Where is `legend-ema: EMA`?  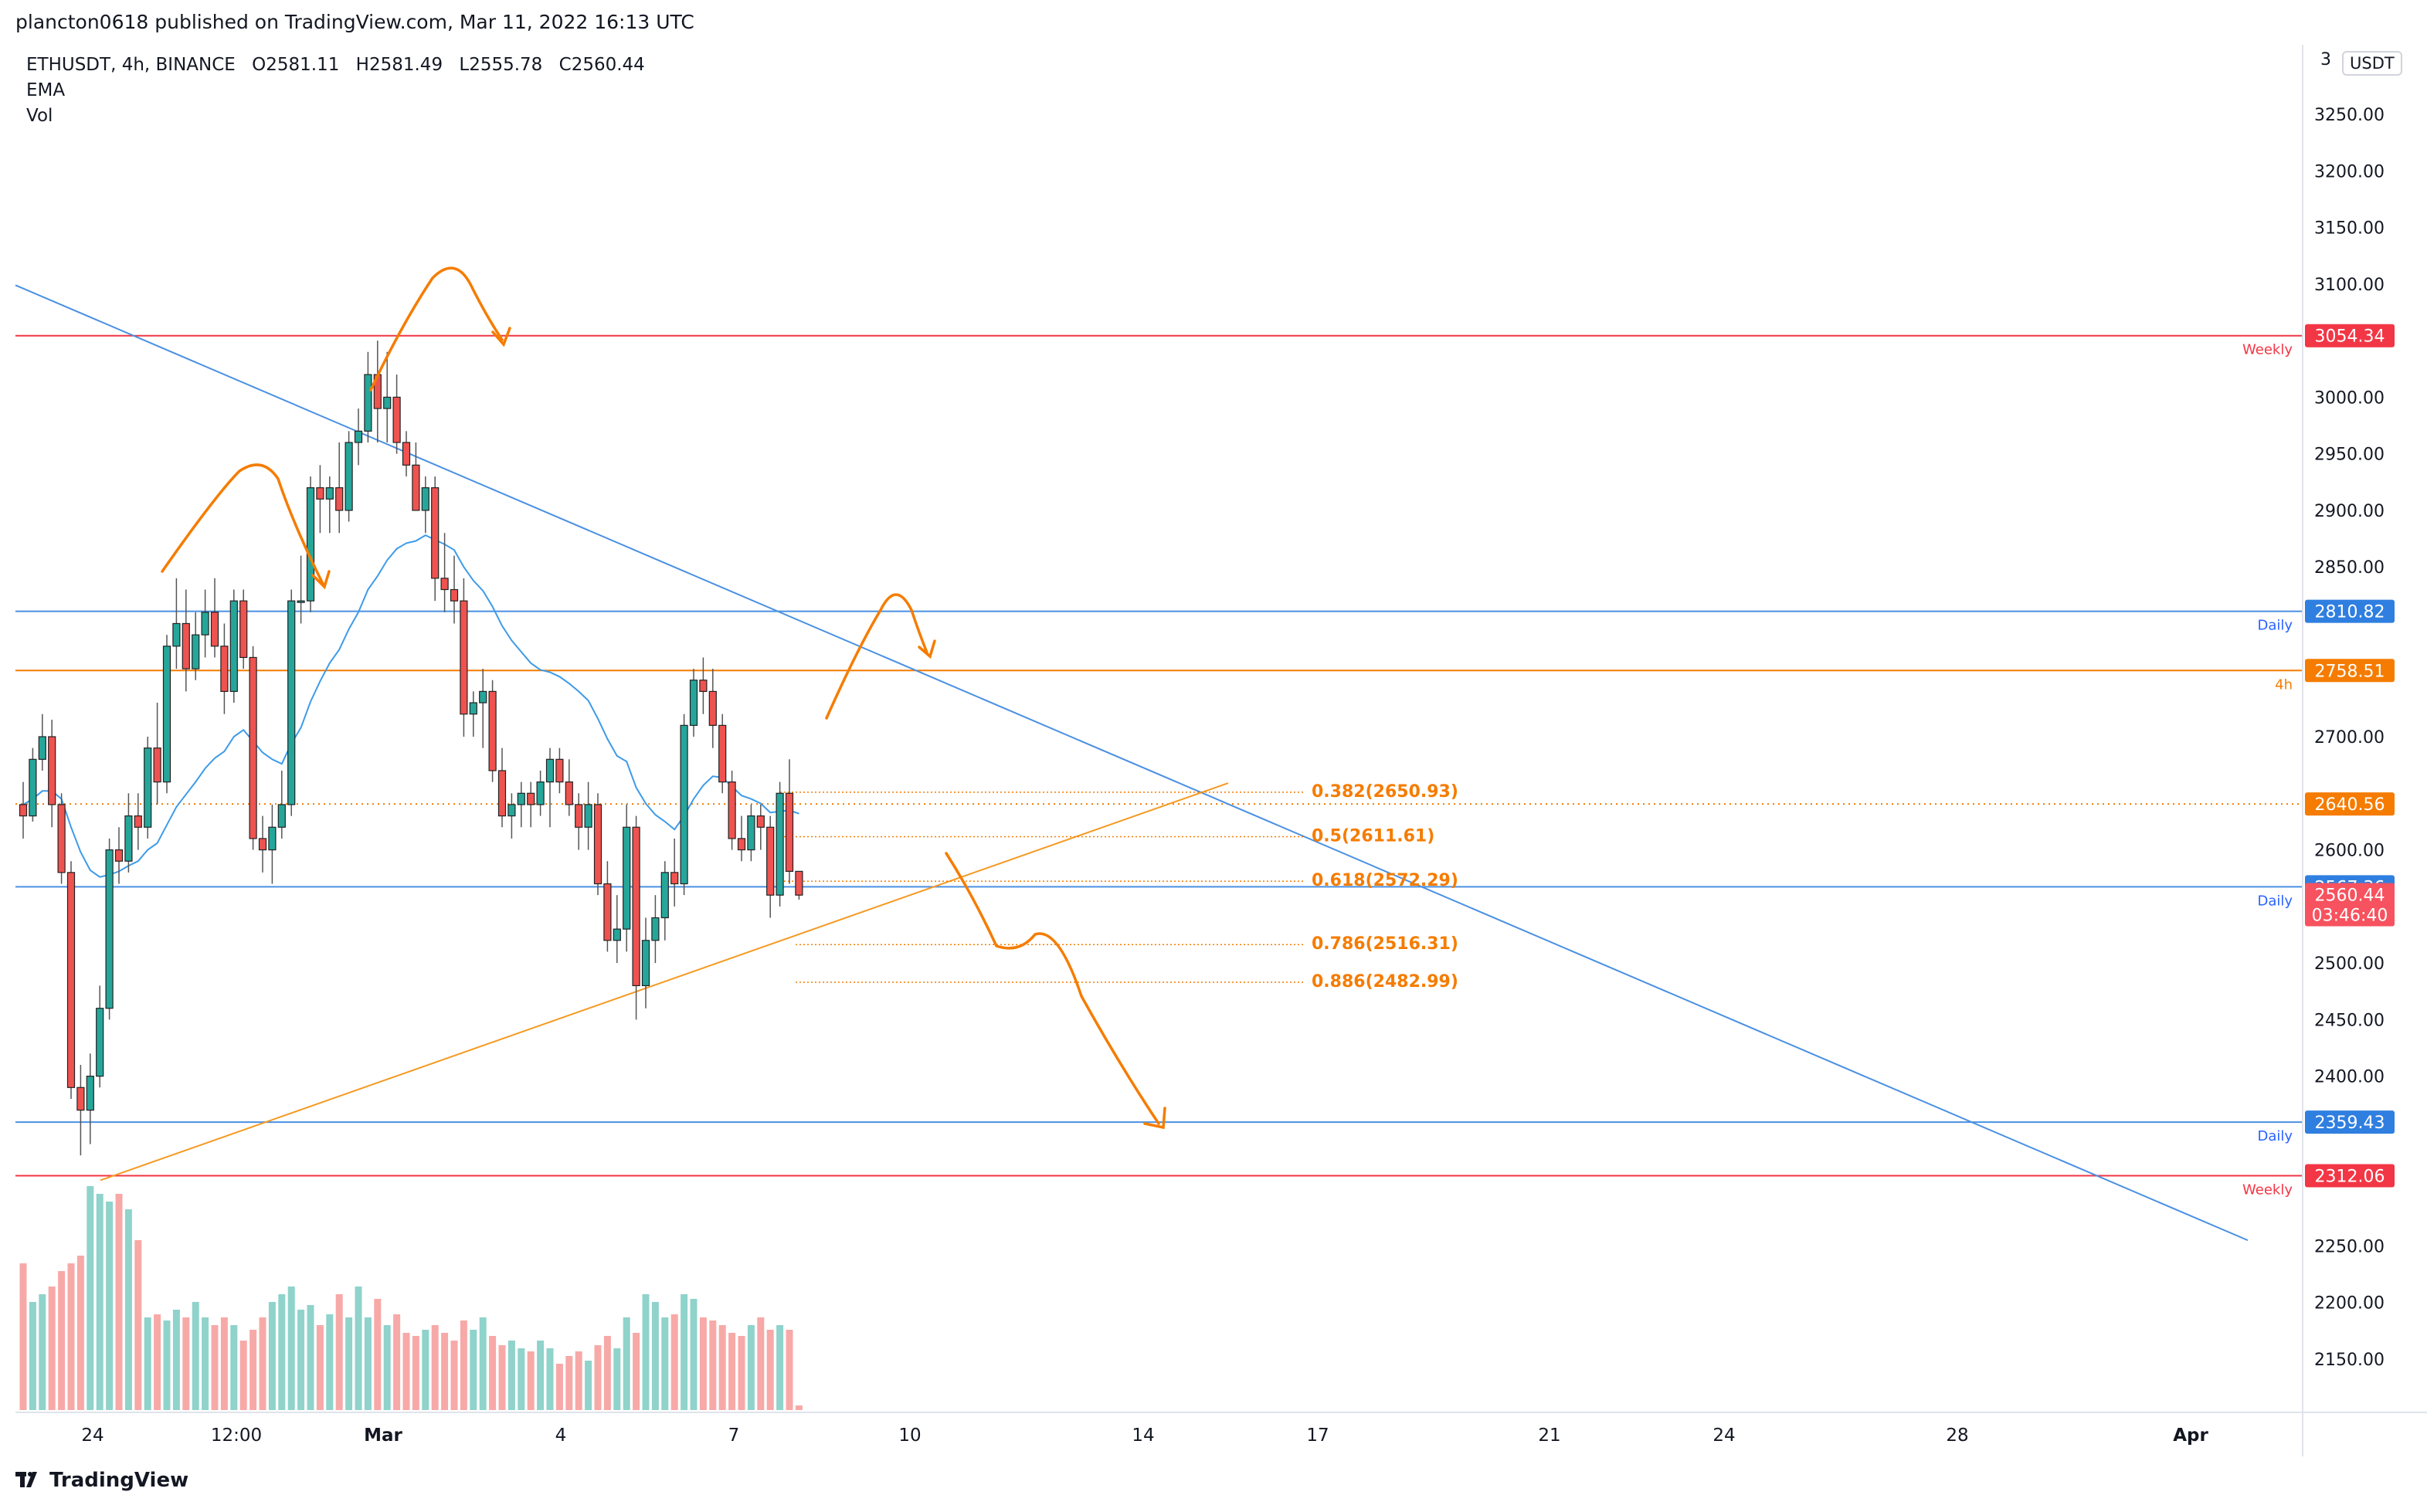 legend-ema: EMA is located at coordinates (46, 90).